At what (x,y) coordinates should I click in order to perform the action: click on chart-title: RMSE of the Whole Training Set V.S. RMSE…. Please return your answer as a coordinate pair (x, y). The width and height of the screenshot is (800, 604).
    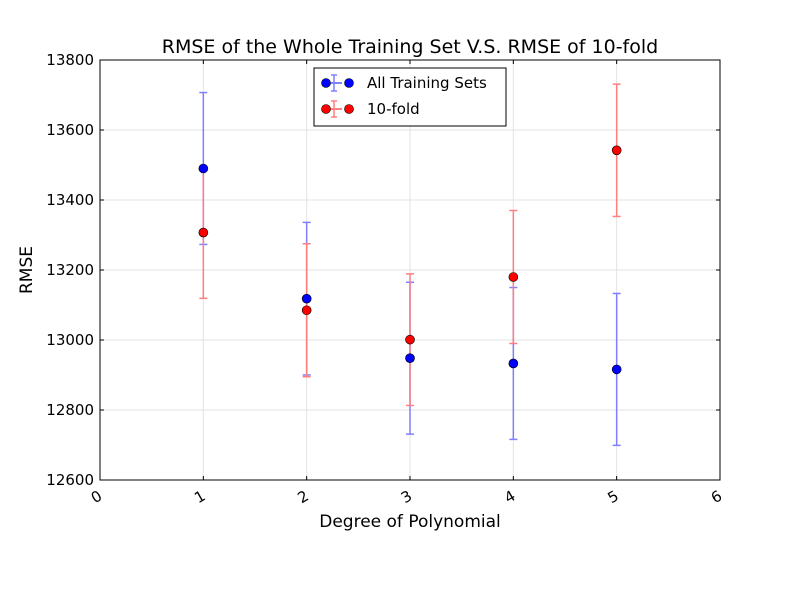
    Looking at the image, I should click on (410, 47).